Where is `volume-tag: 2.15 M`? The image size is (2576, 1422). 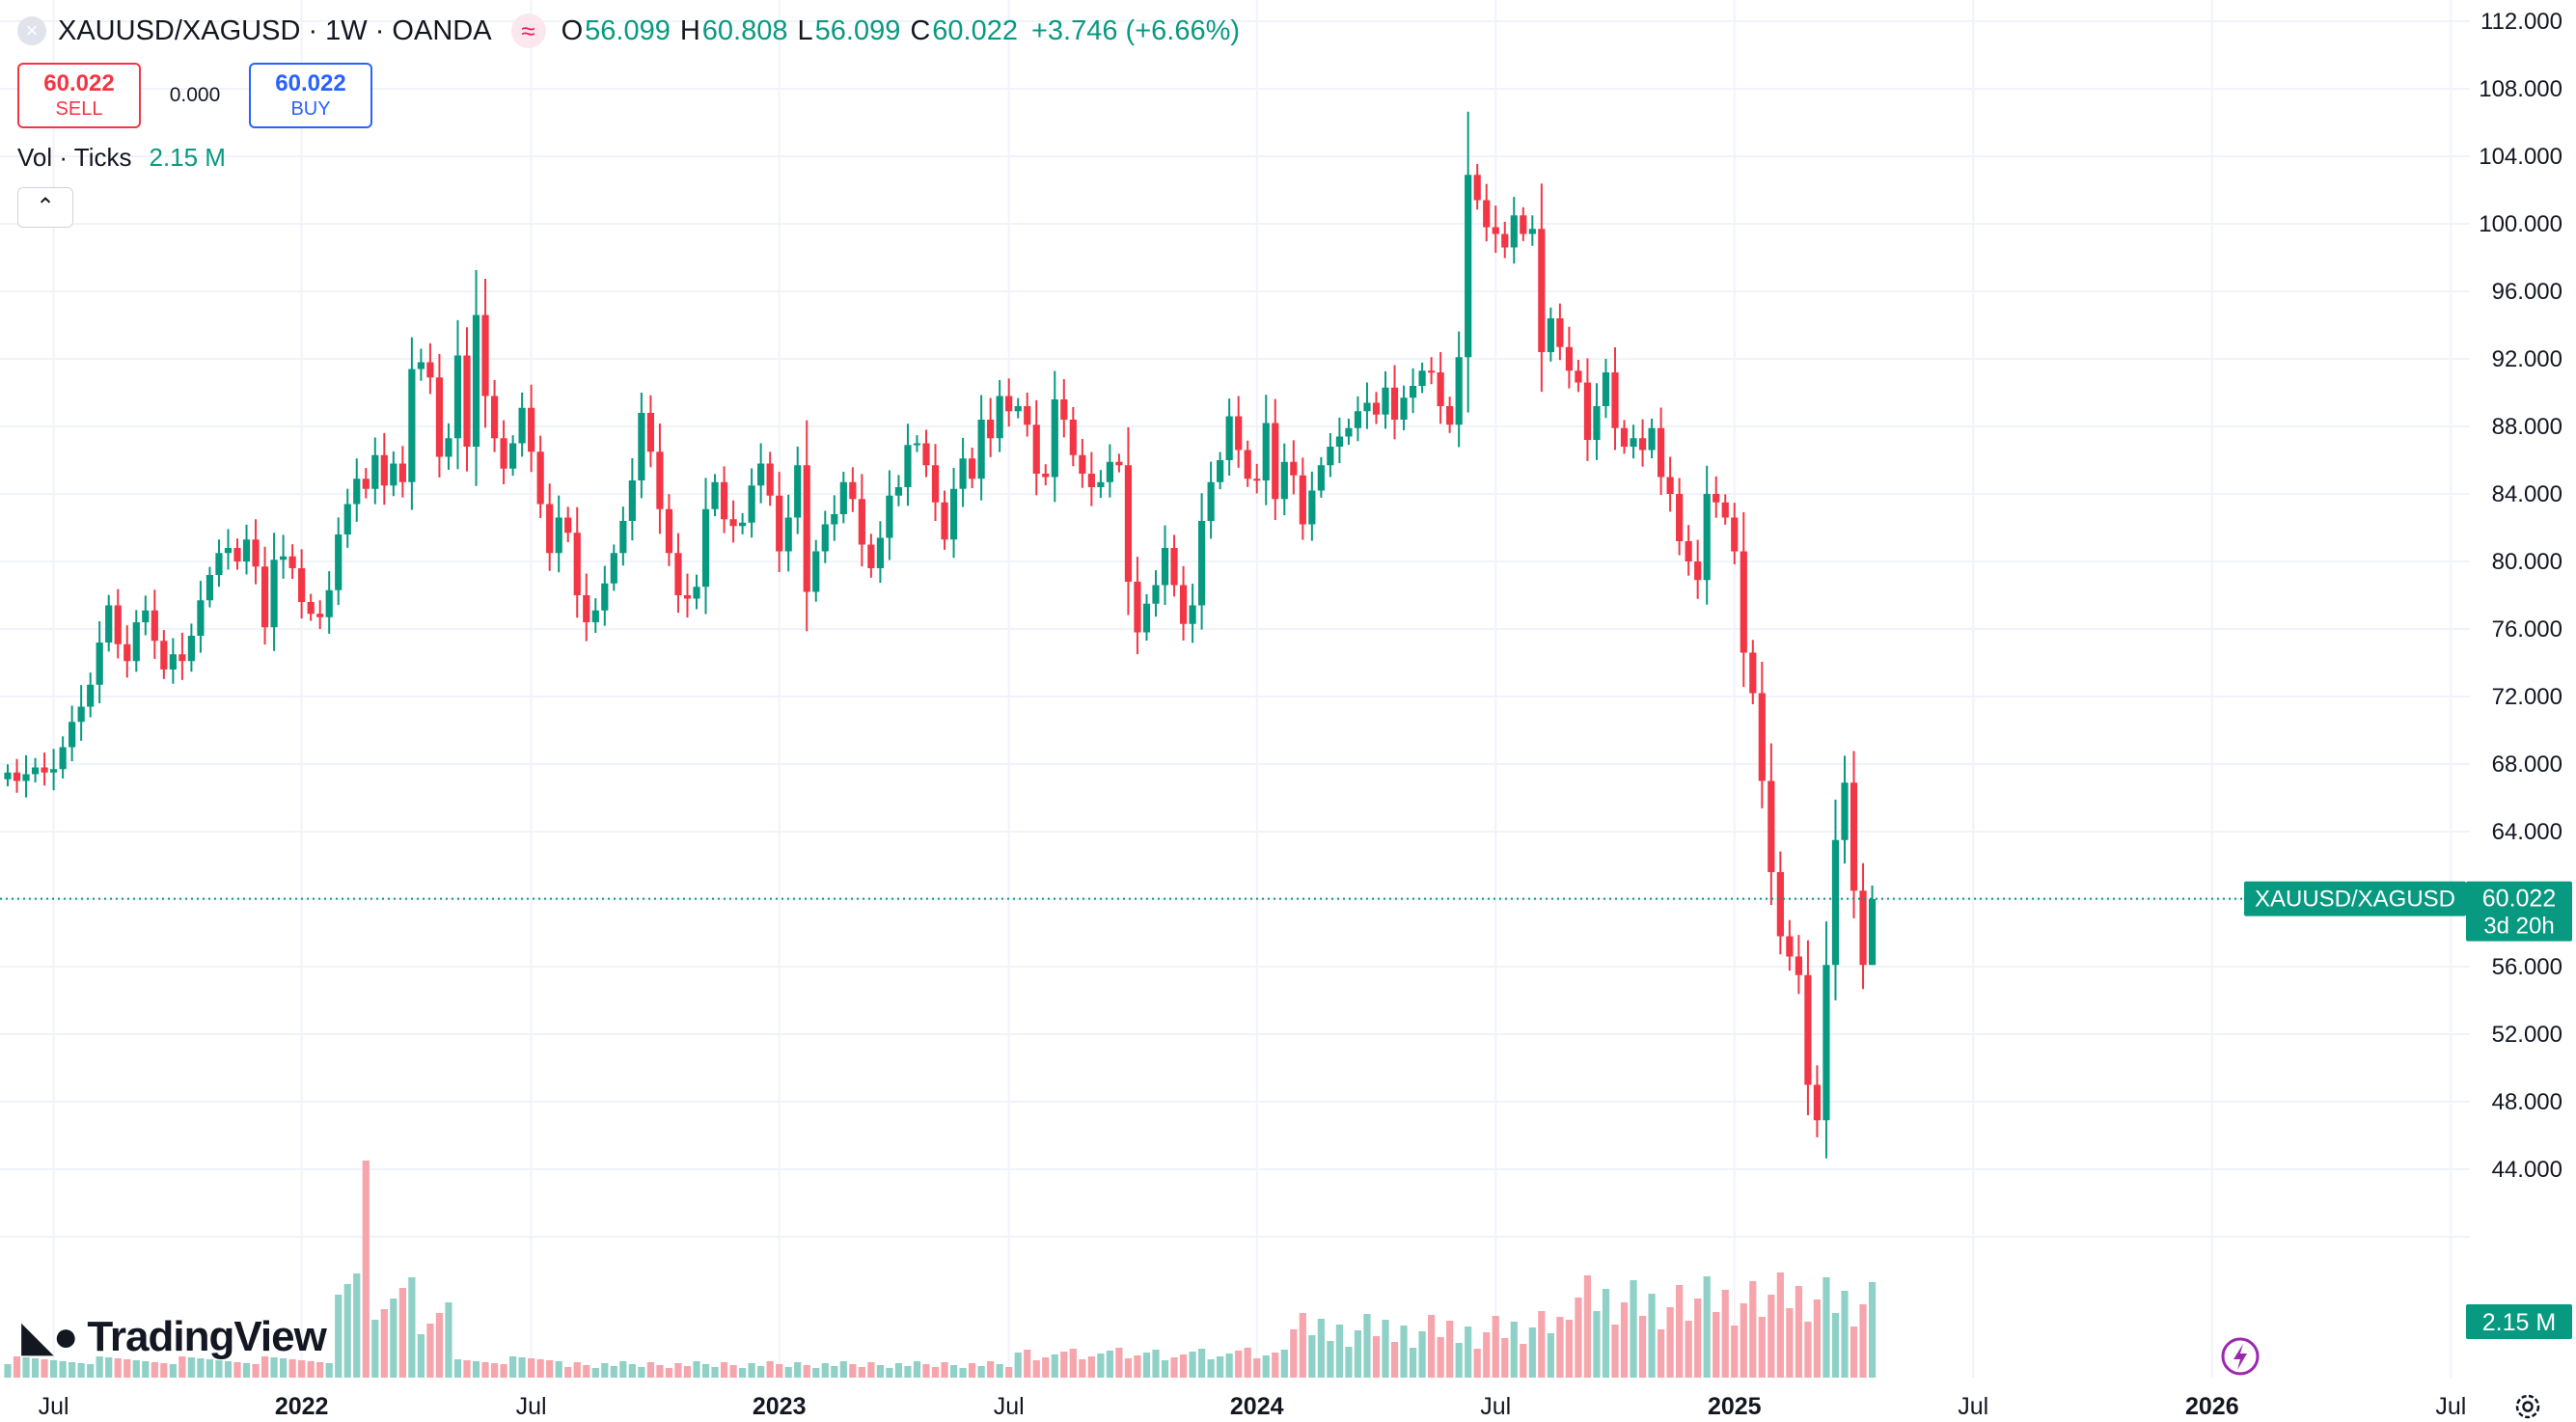 volume-tag: 2.15 M is located at coordinates (2519, 1321).